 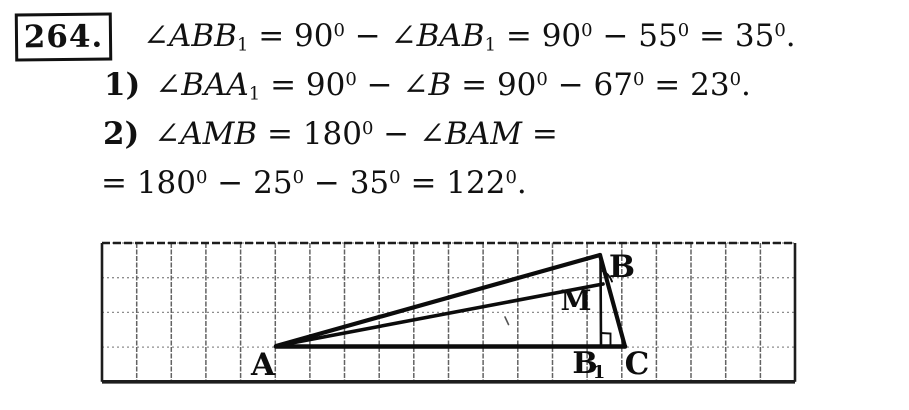 I want to click on label-B1: B1, so click(x=588, y=364).